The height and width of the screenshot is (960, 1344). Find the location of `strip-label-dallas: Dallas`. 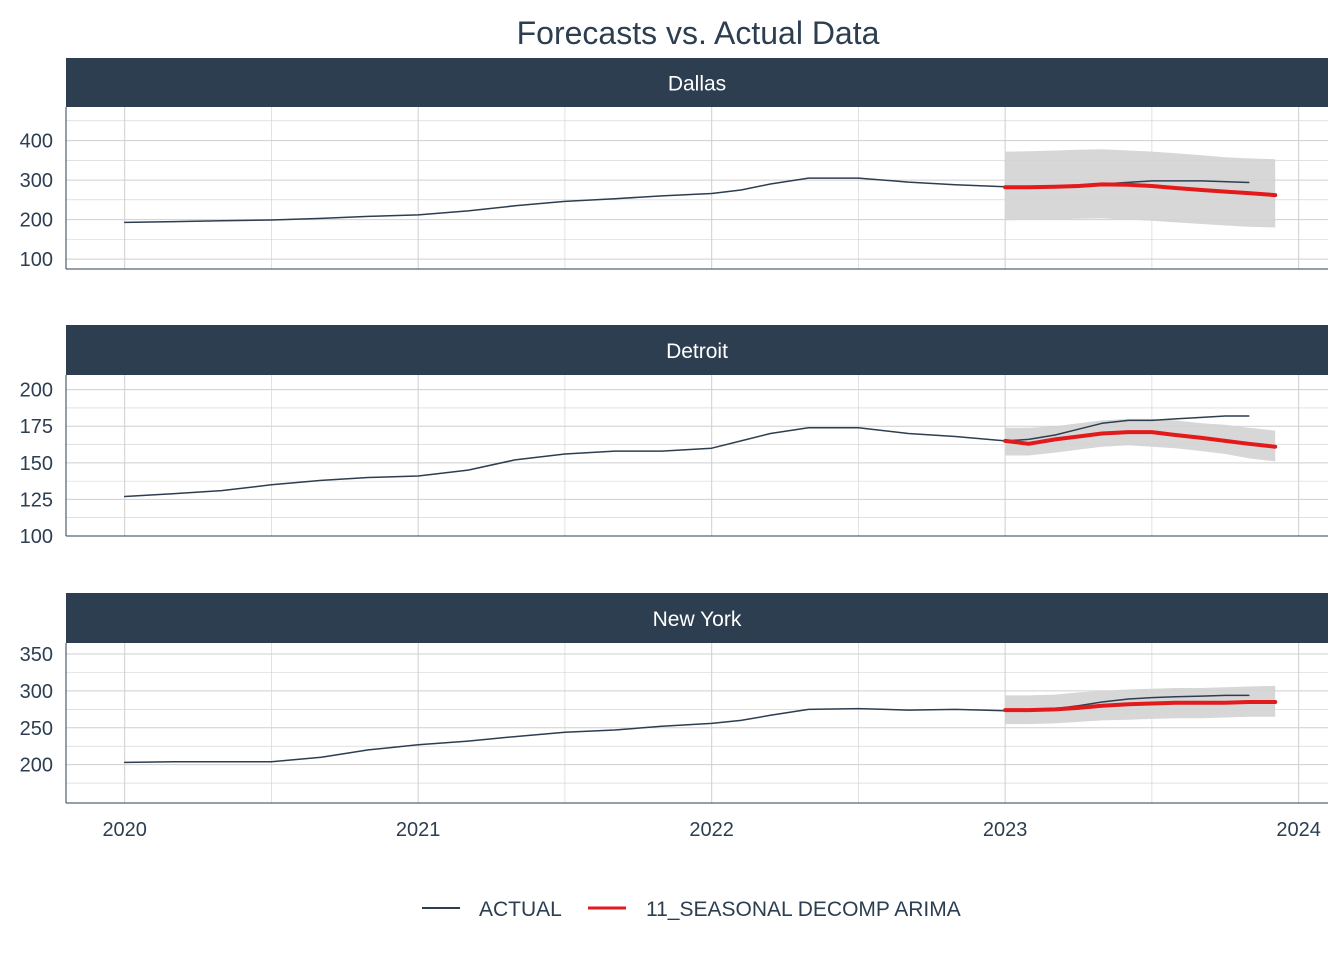

strip-label-dallas: Dallas is located at coordinates (697, 84).